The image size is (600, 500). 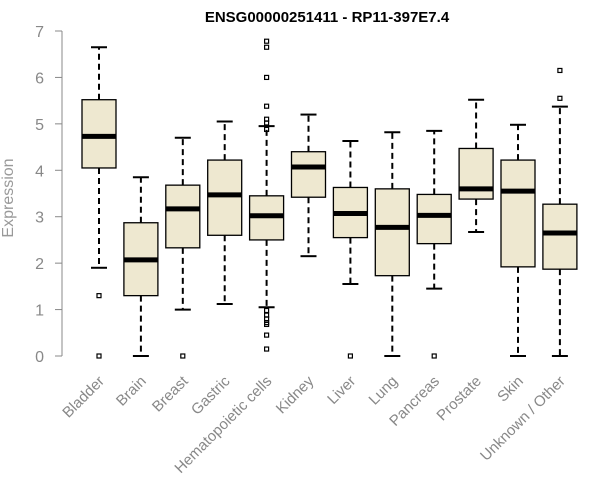 I want to click on y-tick-label: 5, so click(x=39, y=125).